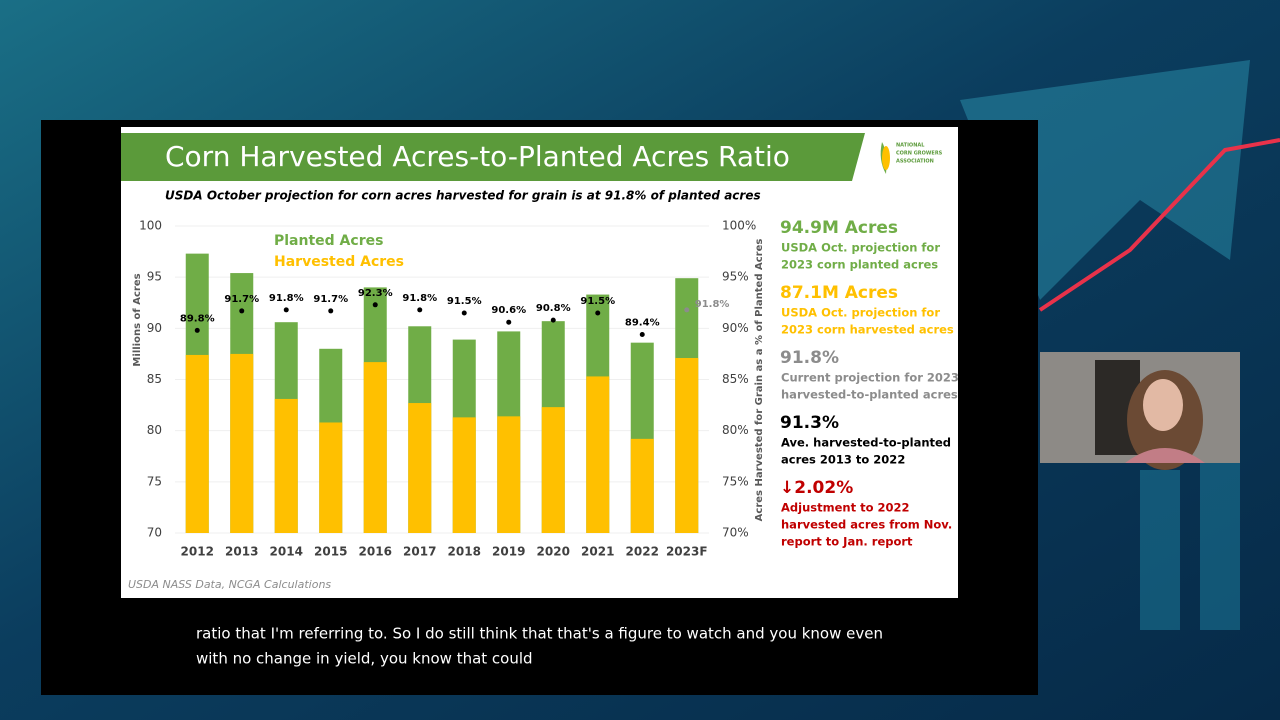 This screenshot has height=720, width=1280. I want to click on x-tick-label: 2015, so click(330, 552).